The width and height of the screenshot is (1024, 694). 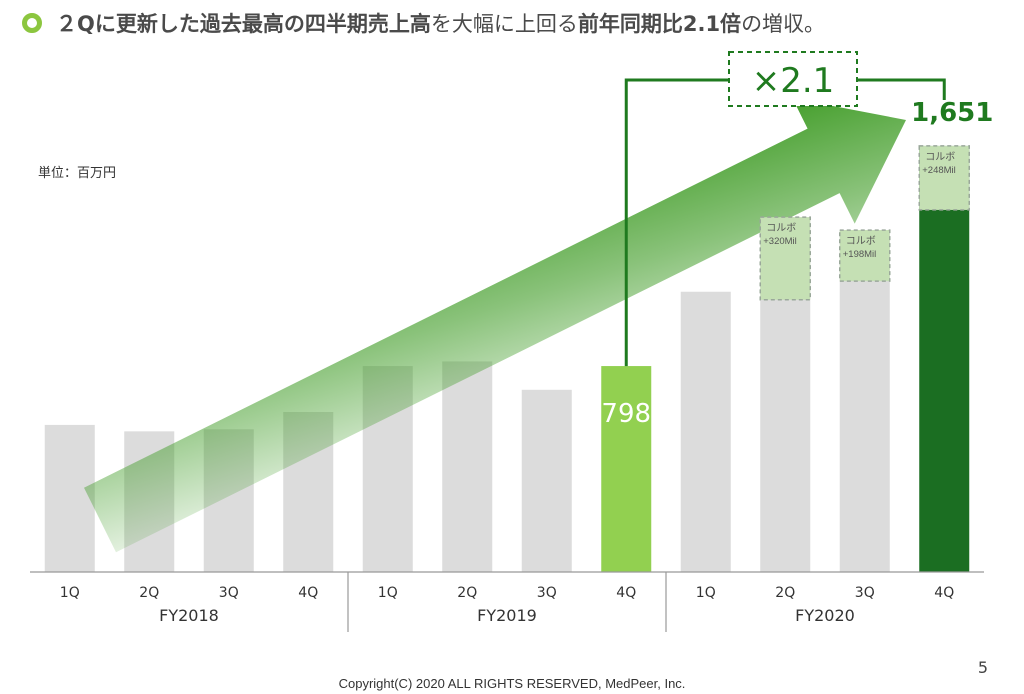 I want to click on korubo-label-11: コルボ, so click(x=861, y=241).